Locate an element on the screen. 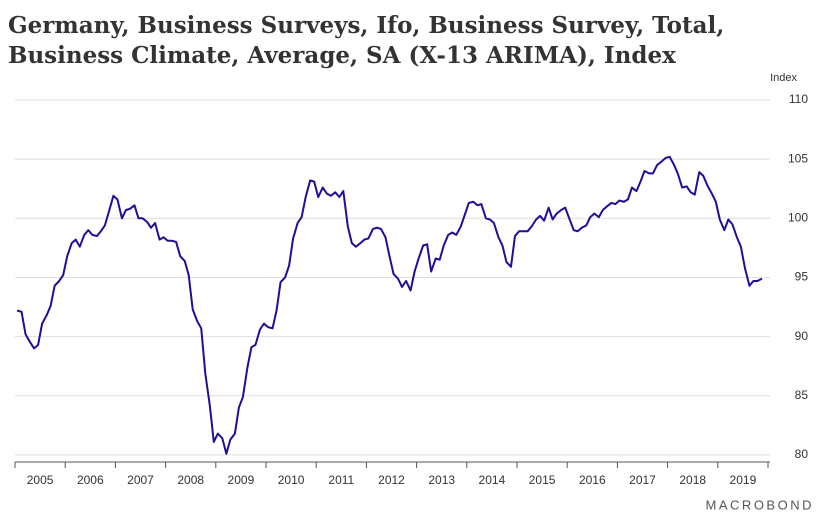 This screenshot has width=822, height=523. y-tick-label: 110 is located at coordinates (798, 99).